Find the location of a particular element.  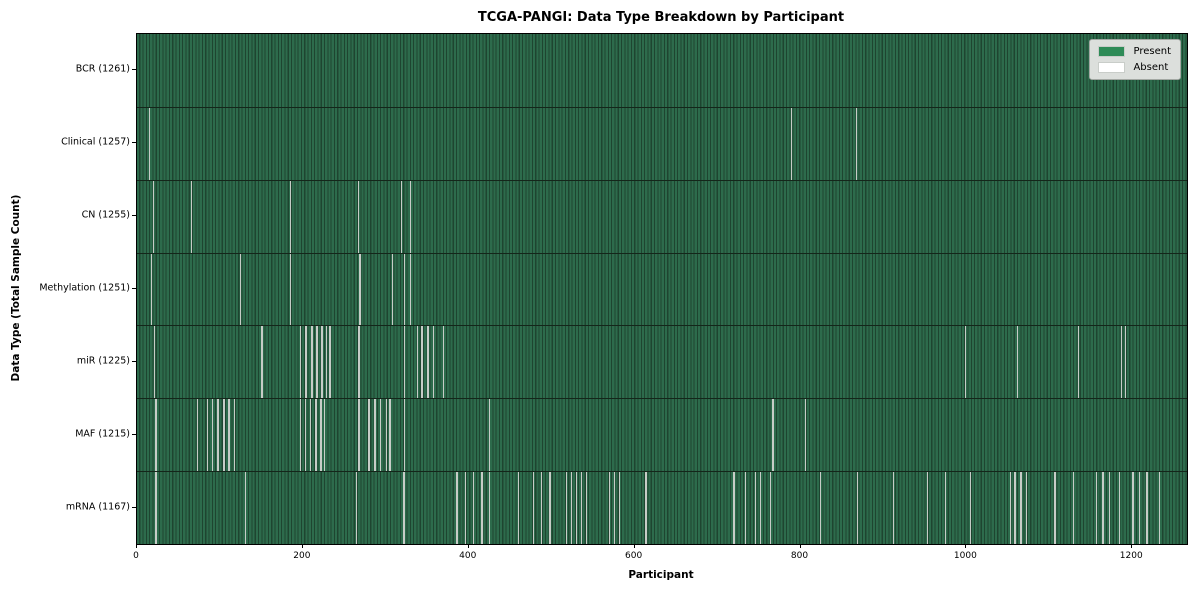

legend-label: Absent is located at coordinates (1151, 67).